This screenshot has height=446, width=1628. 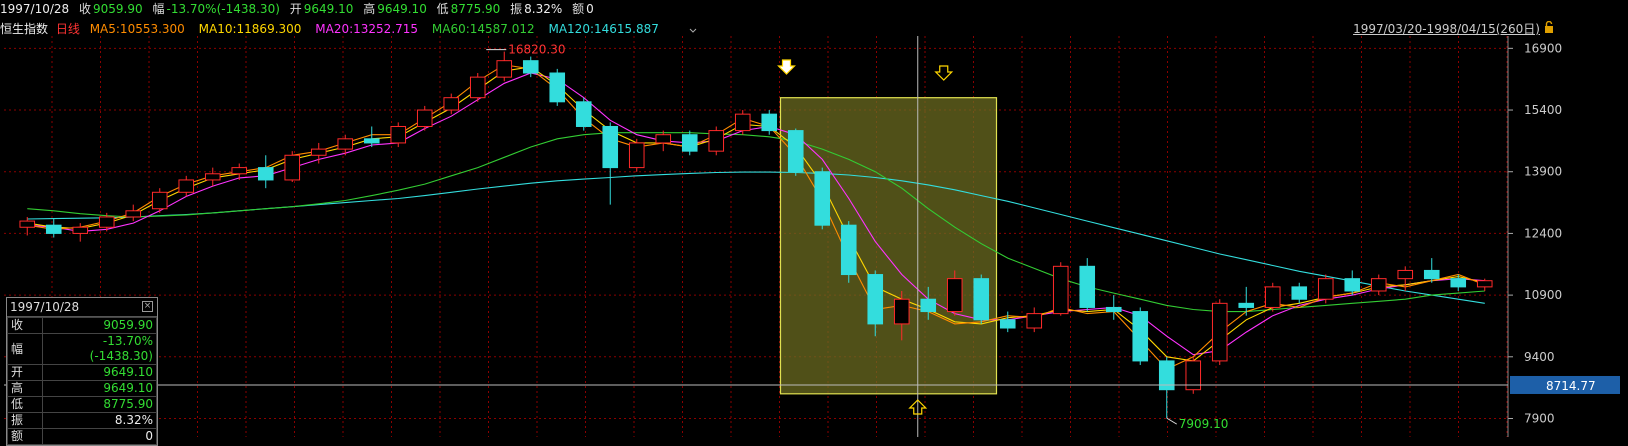 What do you see at coordinates (137, 29) in the screenshot?
I see `ma5-label: MA5:10553.300` at bounding box center [137, 29].